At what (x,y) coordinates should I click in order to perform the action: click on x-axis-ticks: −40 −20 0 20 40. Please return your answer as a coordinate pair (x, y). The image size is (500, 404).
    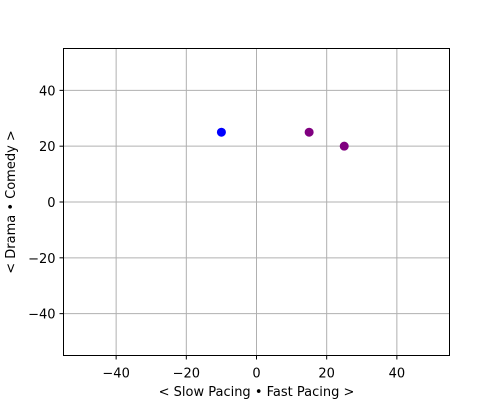
    Looking at the image, I should click on (254, 368).